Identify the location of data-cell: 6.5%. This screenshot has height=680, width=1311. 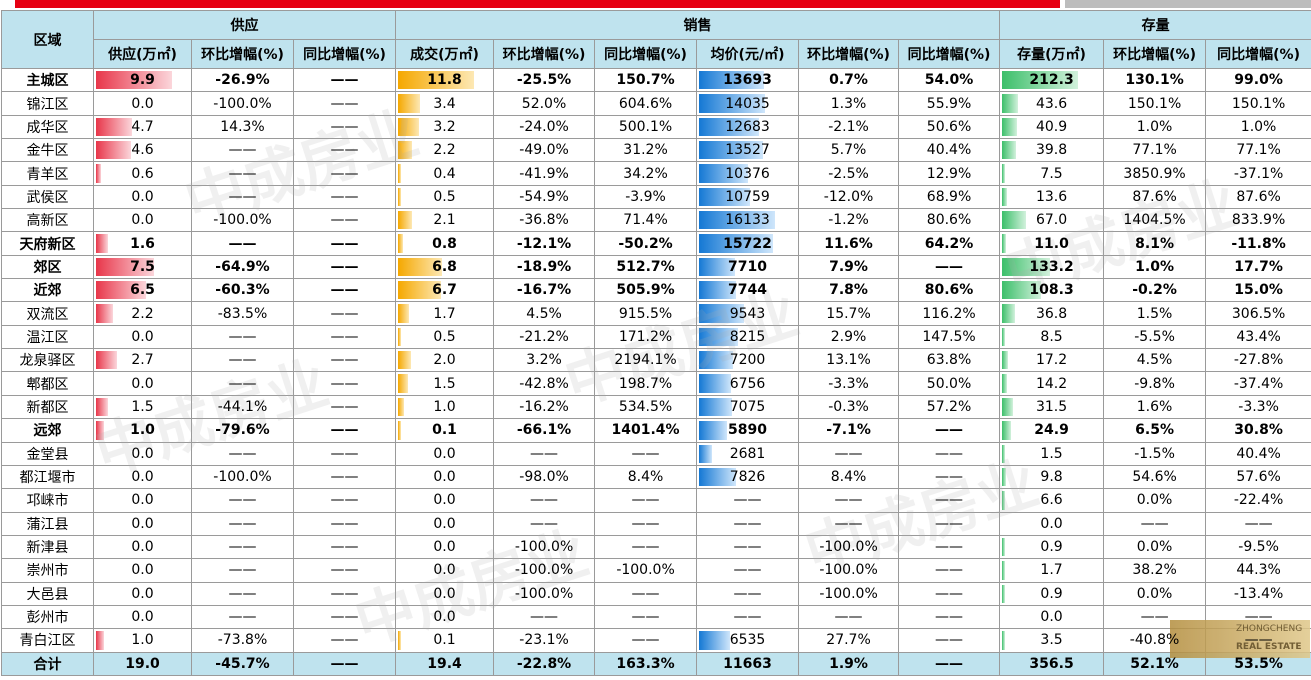
(1155, 430).